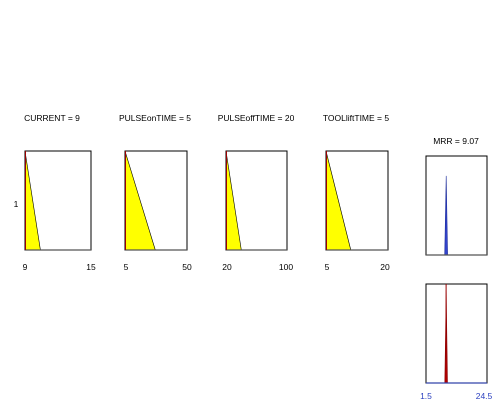  I want to click on y-tick-label: 1, so click(16, 204).